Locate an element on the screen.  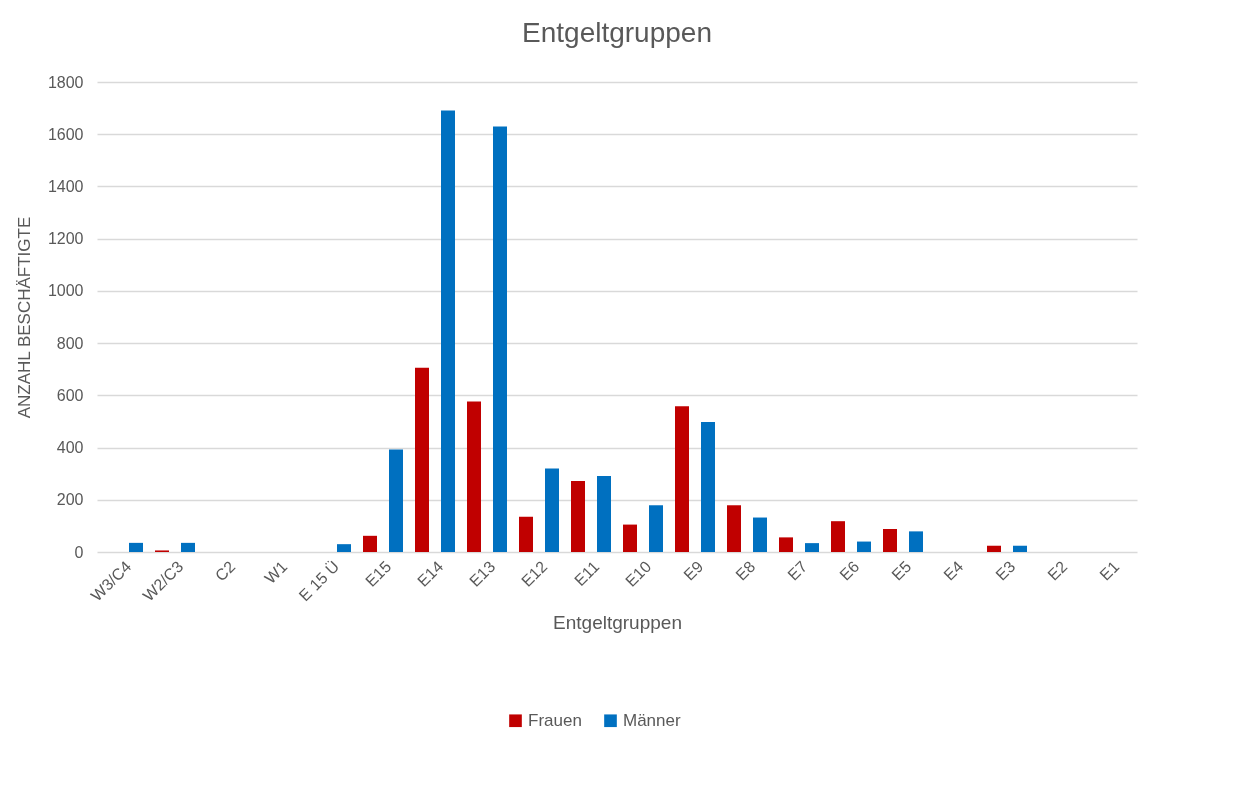
y-tick-label: 600 is located at coordinates (70, 395).